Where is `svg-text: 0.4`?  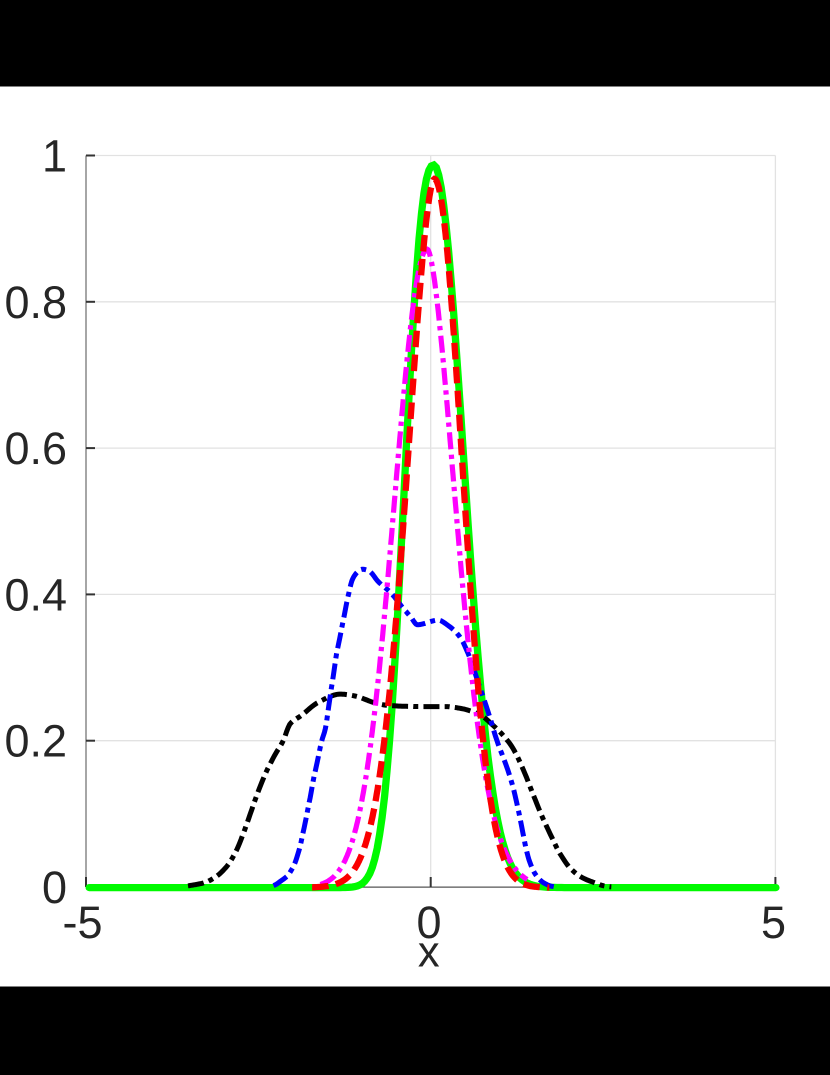
svg-text: 0.4 is located at coordinates (35, 594).